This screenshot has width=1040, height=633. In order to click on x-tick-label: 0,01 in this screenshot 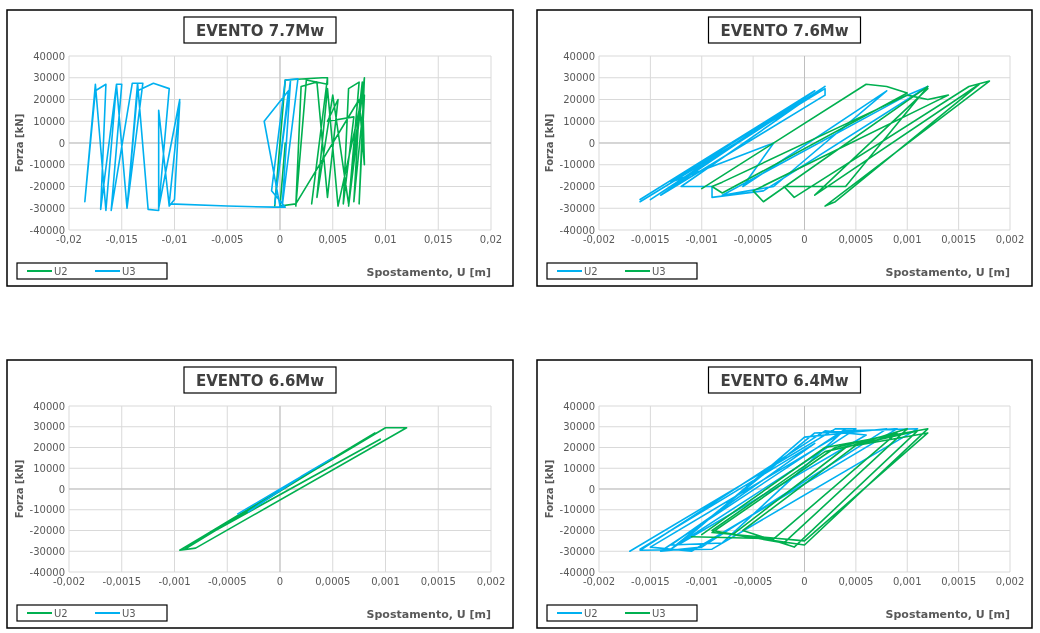, I will do `click(385, 239)`.